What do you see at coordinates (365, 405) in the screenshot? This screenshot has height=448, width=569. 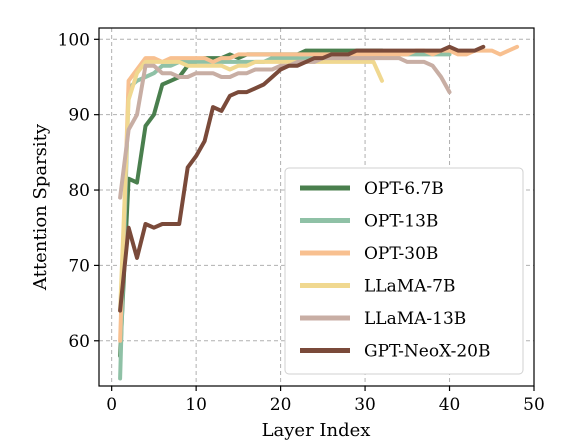 I see `x-tick-label: 30` at bounding box center [365, 405].